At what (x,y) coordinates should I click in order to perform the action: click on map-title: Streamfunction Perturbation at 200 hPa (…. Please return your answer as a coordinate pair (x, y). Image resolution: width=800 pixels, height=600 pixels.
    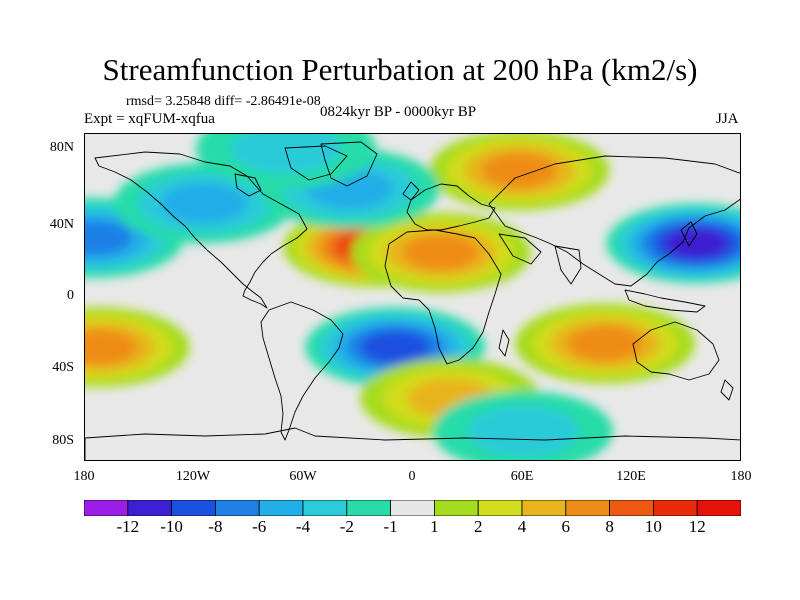
    Looking at the image, I should click on (400, 69).